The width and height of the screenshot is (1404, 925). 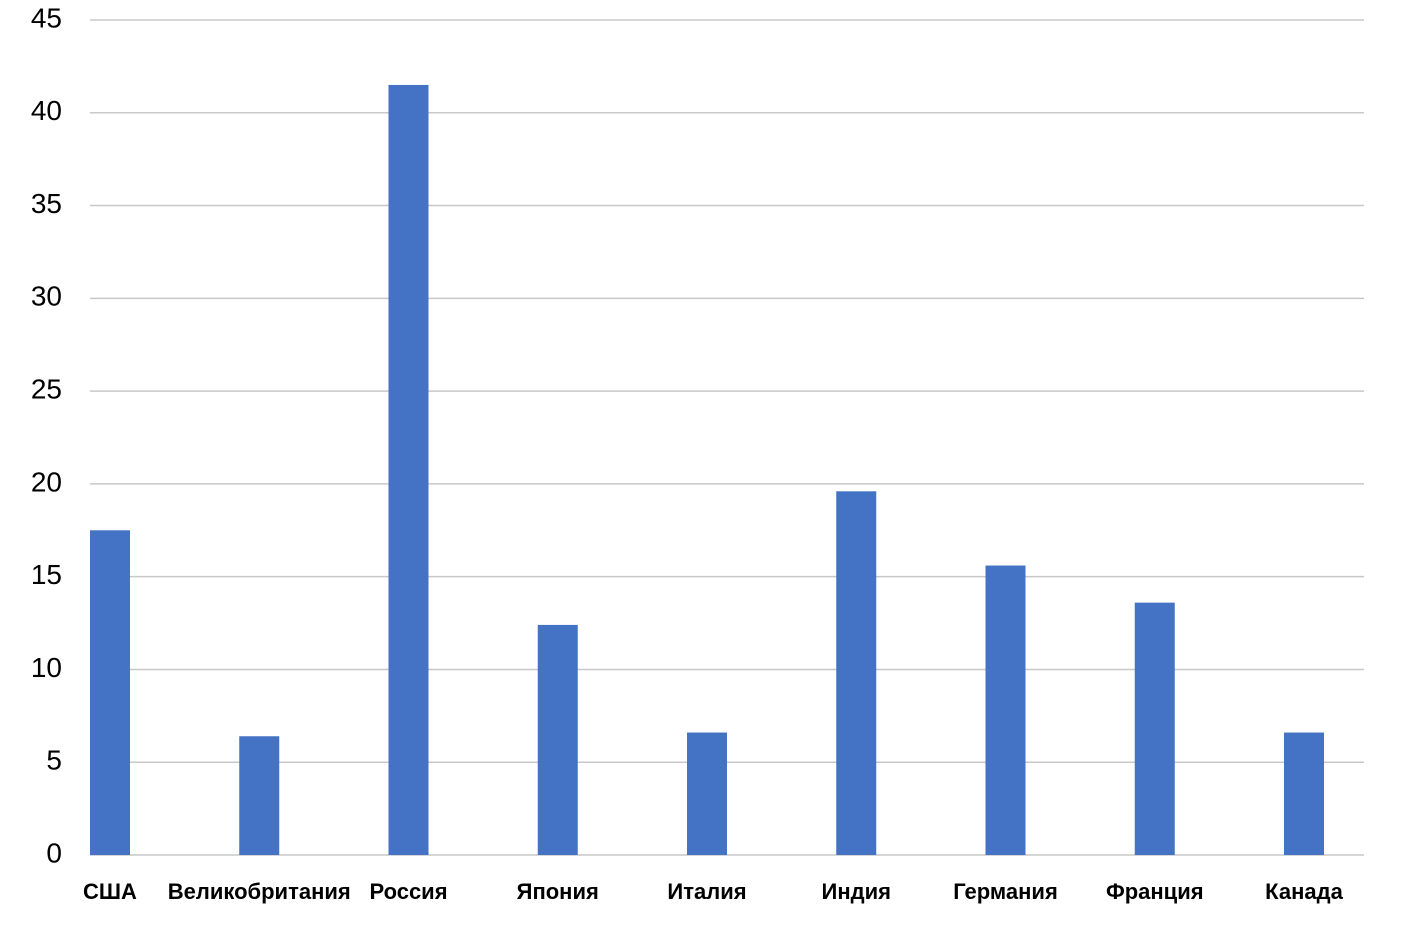 I want to click on x-tick-label: Германия, so click(x=1005, y=891).